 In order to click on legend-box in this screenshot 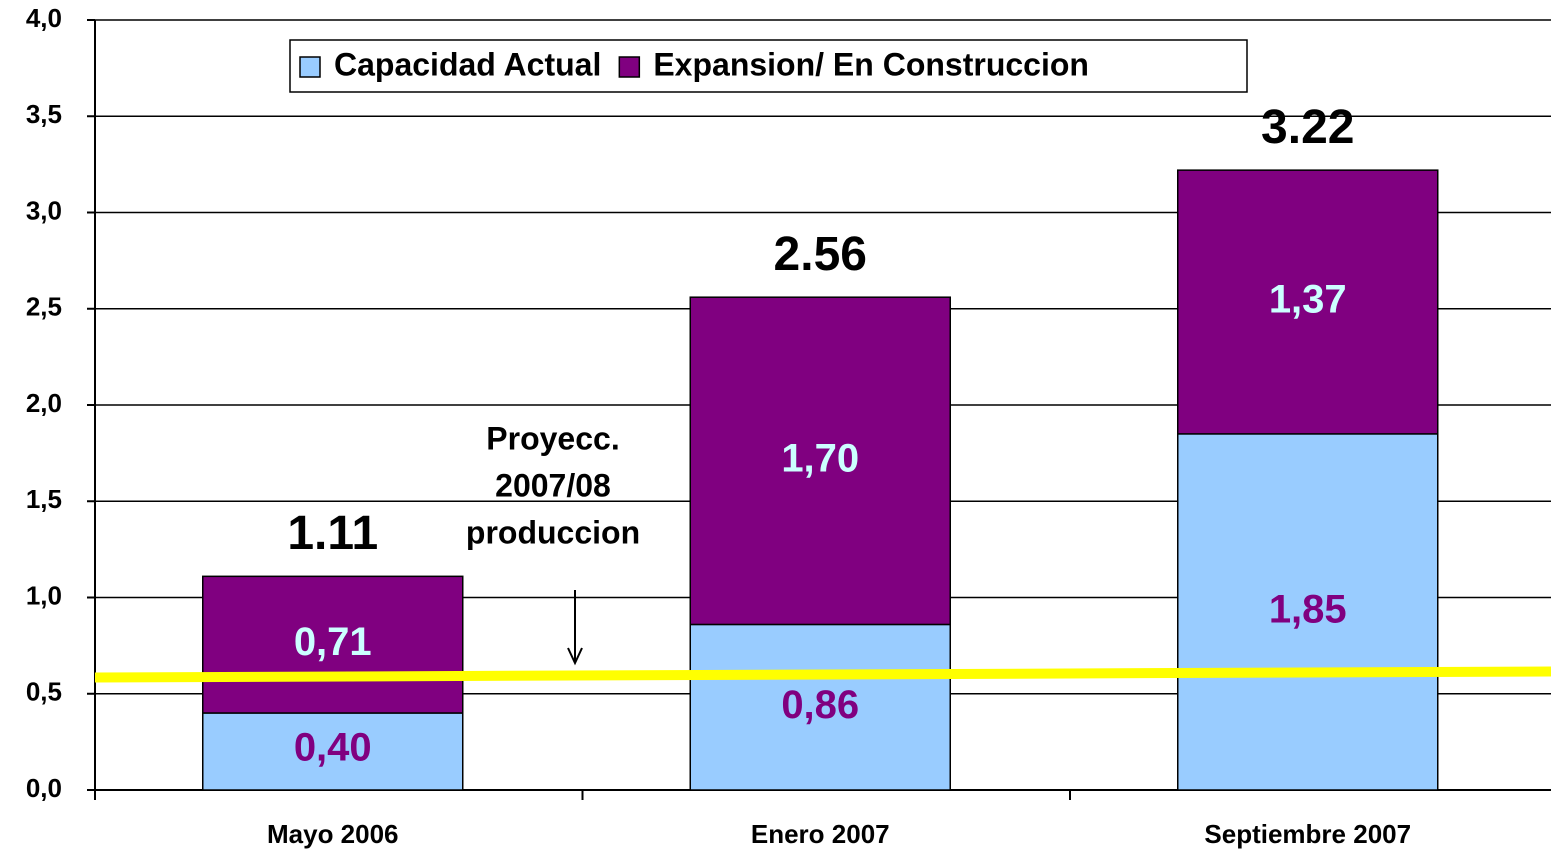, I will do `click(768, 66)`.